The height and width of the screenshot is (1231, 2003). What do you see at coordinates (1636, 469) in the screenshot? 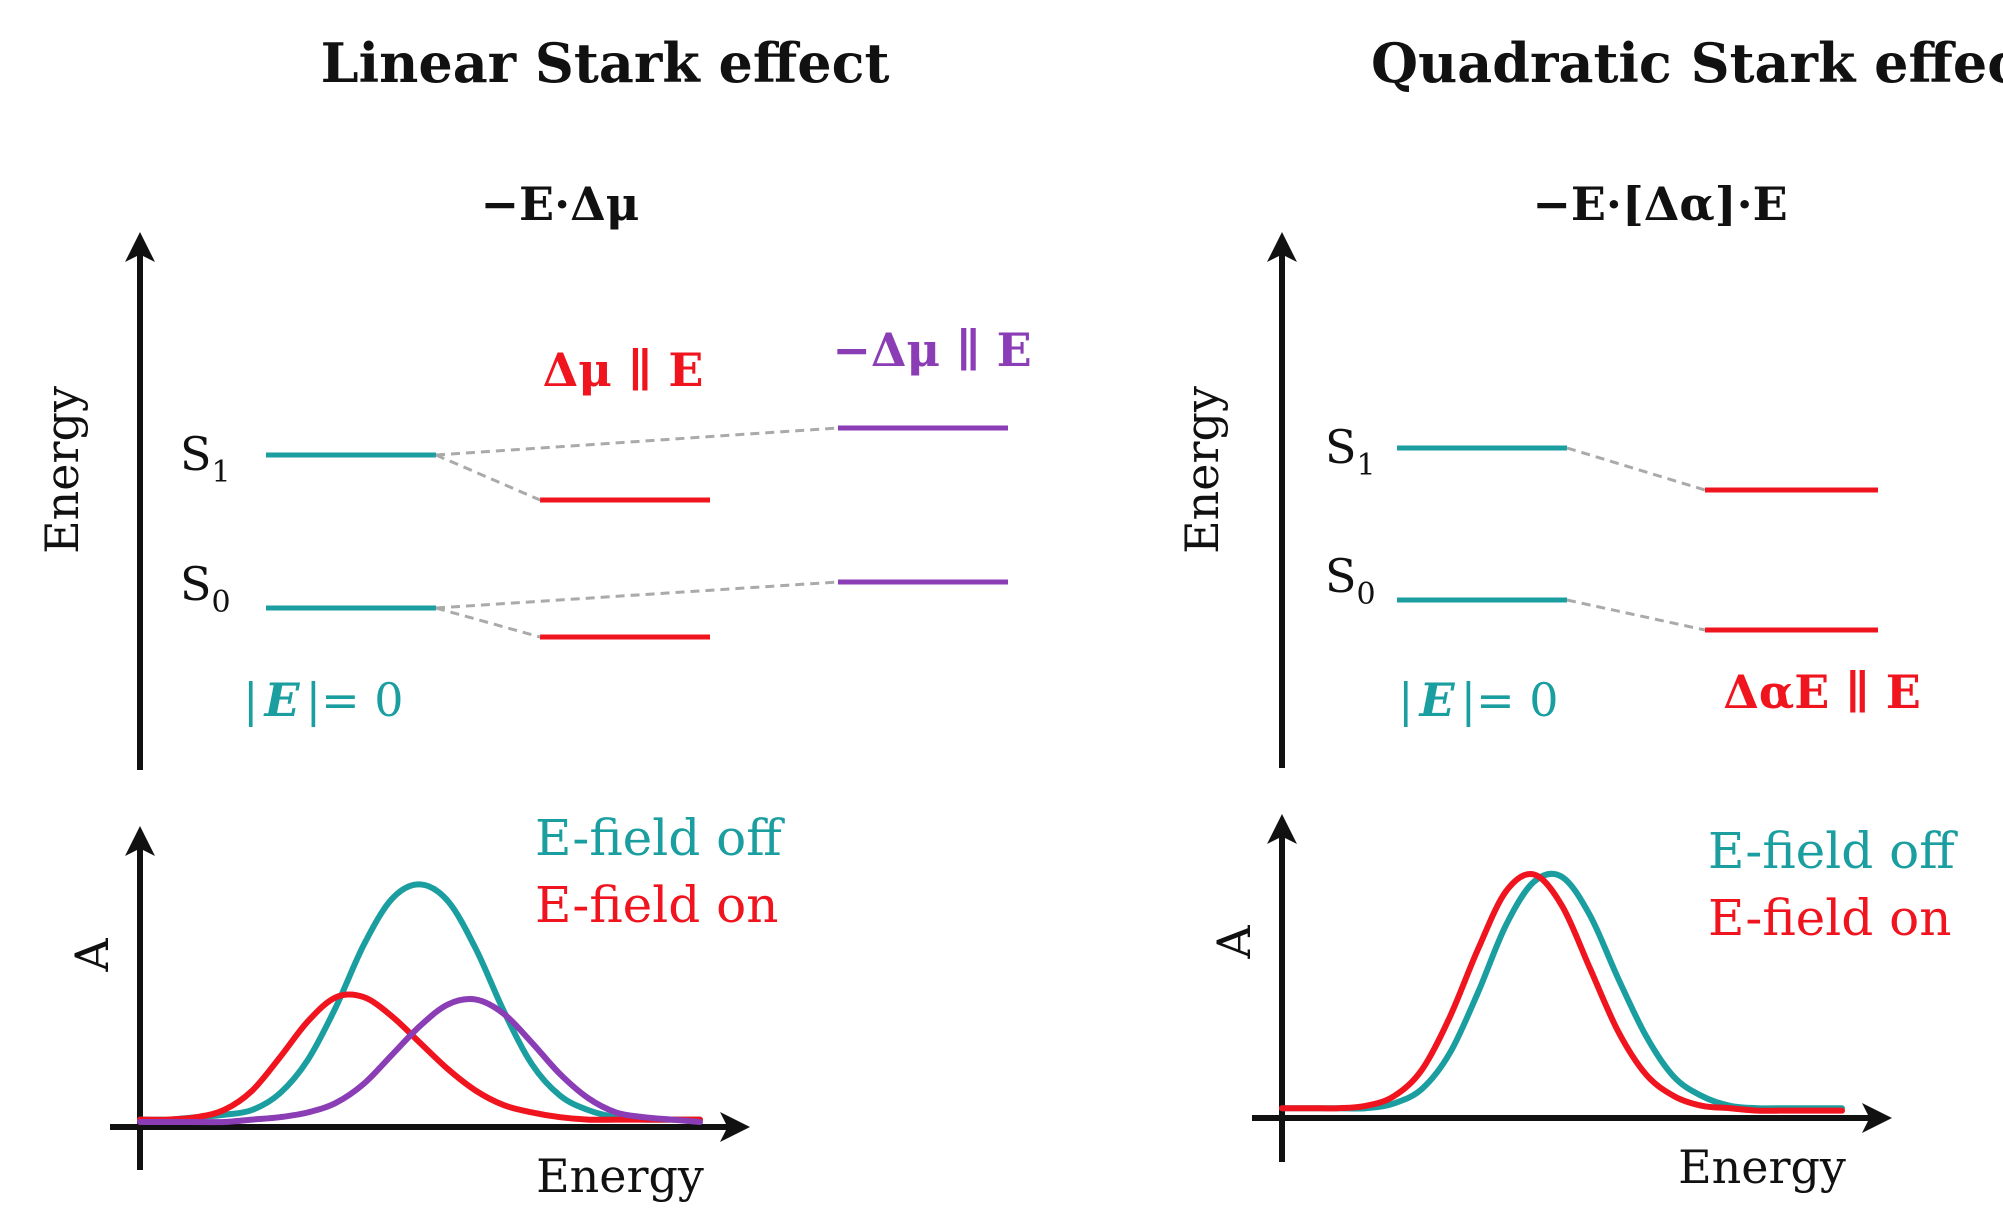
I see `quadratic-s1-connector` at bounding box center [1636, 469].